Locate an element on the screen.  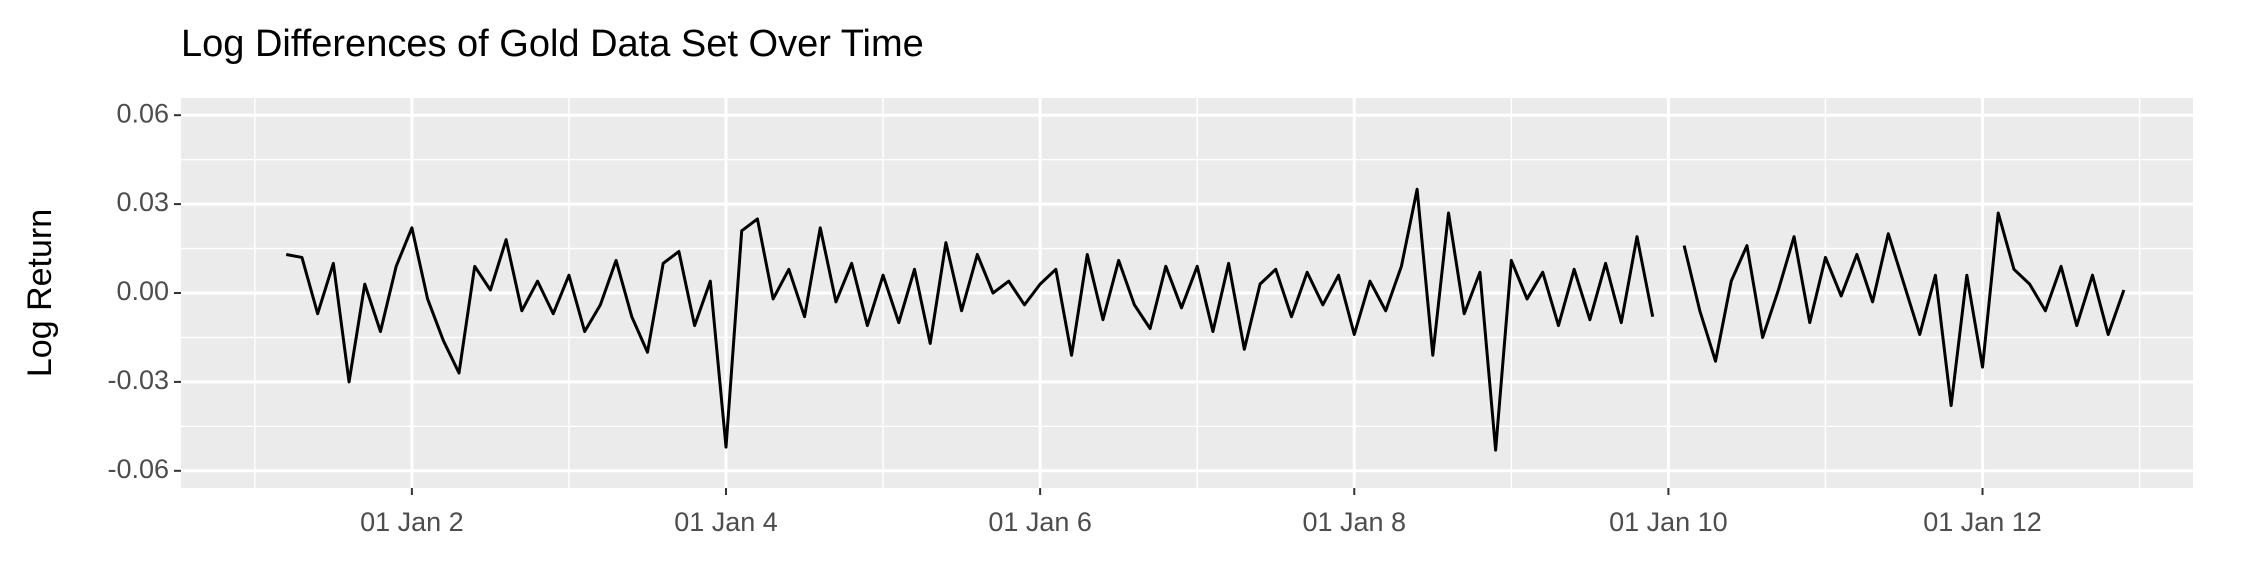
y-axis-label: Log Return is located at coordinates (40, 293).